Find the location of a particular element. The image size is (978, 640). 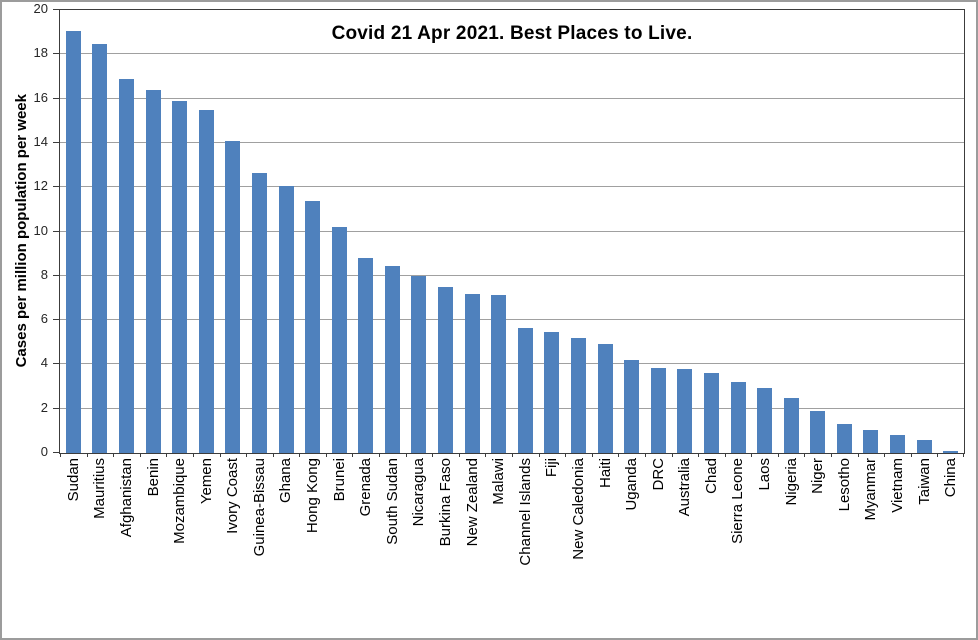

x-tick-label: Benin is located at coordinates (153, 549).